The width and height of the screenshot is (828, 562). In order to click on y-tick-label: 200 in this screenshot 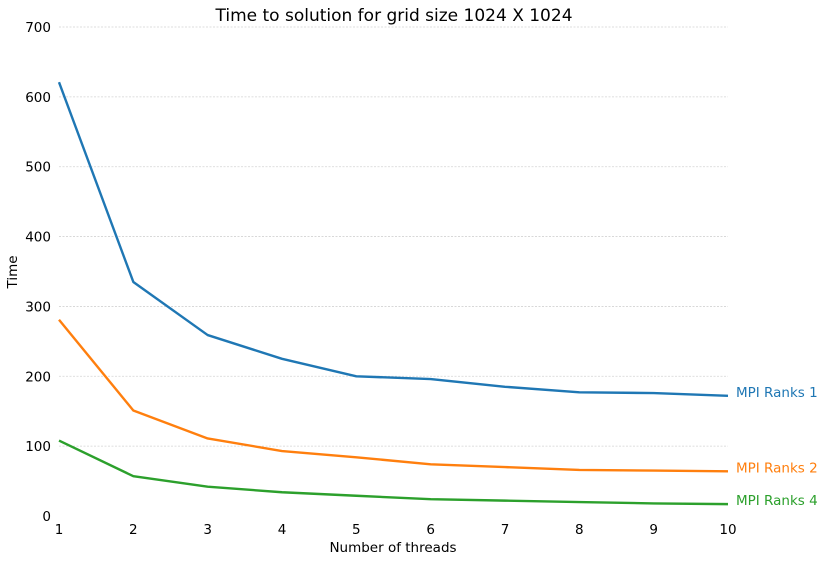, I will do `click(38, 377)`.